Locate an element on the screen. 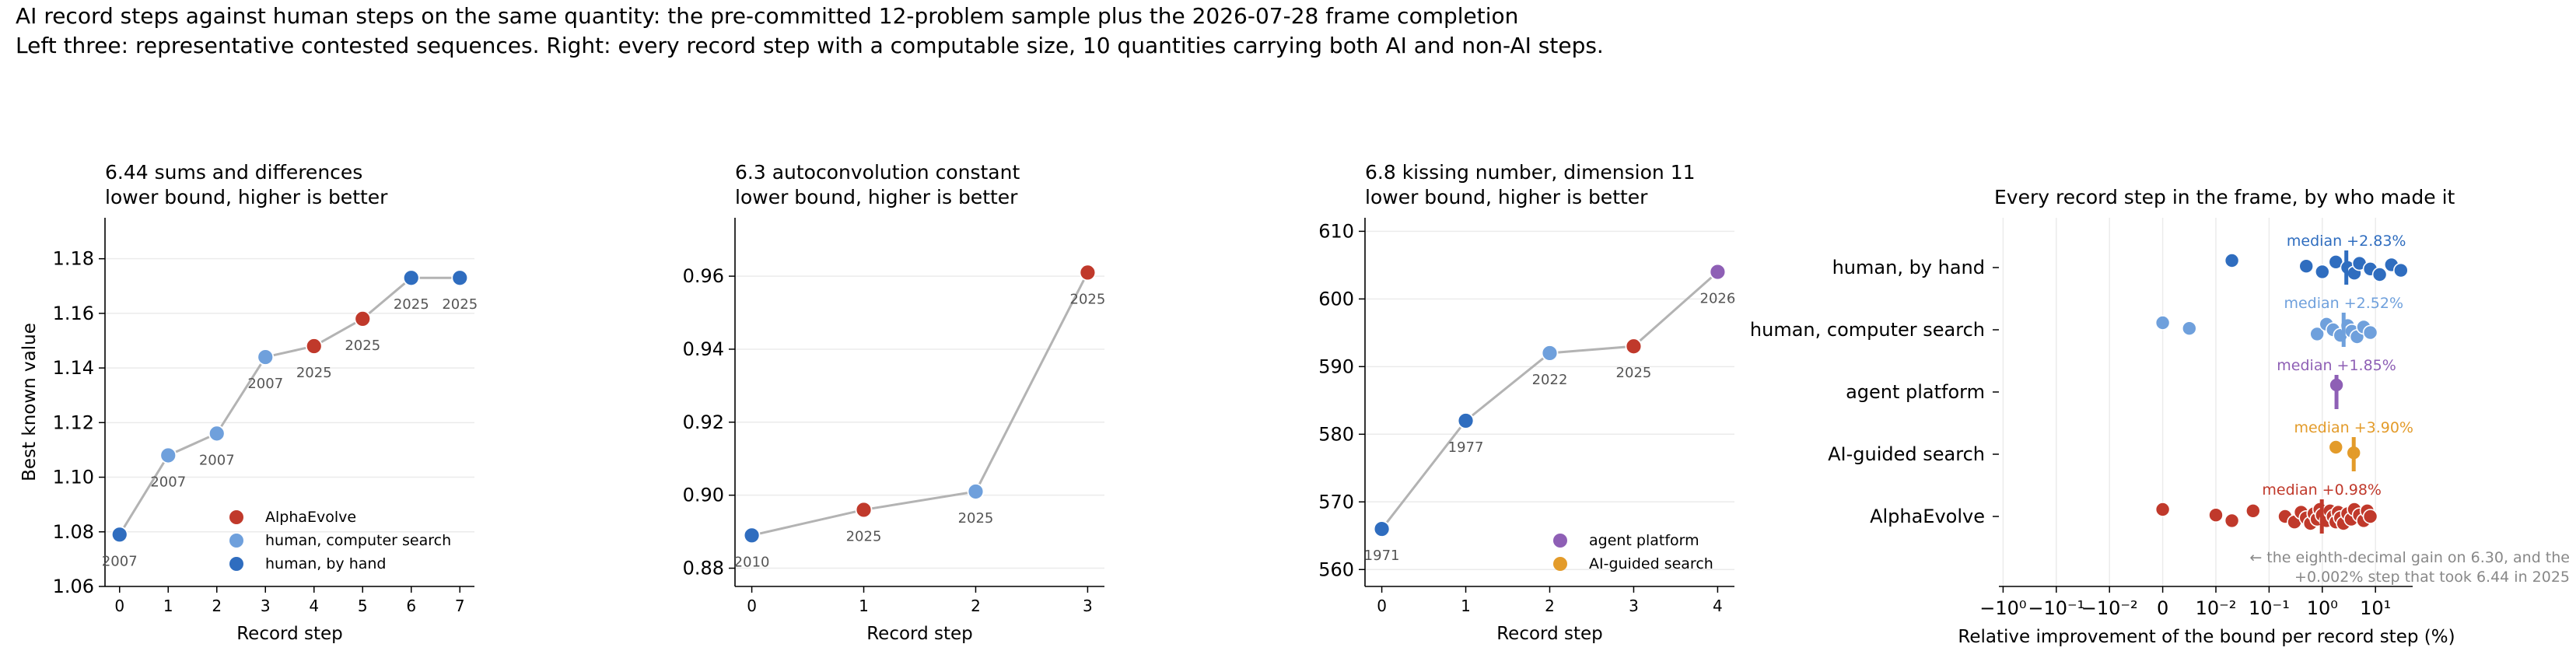  p2-year-label-0: 2010 is located at coordinates (752, 562).